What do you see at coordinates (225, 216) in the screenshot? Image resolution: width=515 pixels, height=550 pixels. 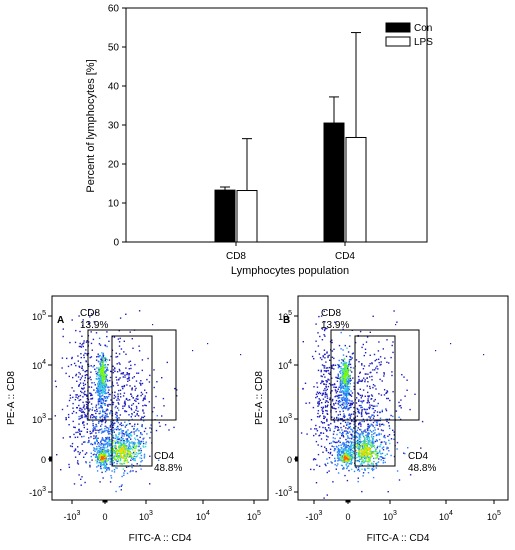 I see `bar-con-cd8` at bounding box center [225, 216].